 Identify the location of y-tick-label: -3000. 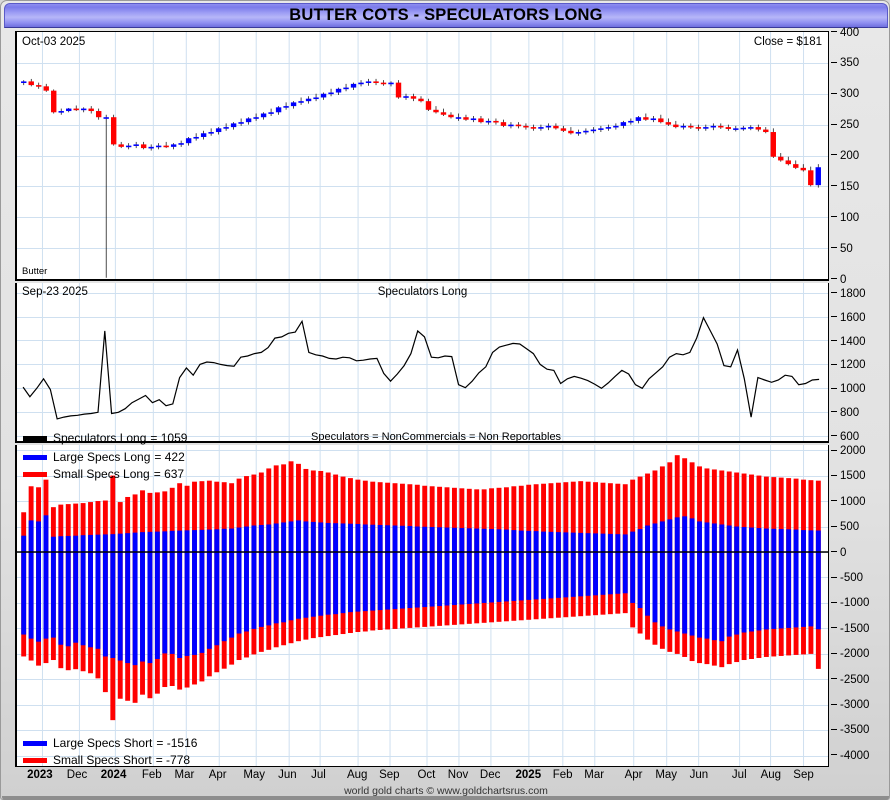
(850, 705).